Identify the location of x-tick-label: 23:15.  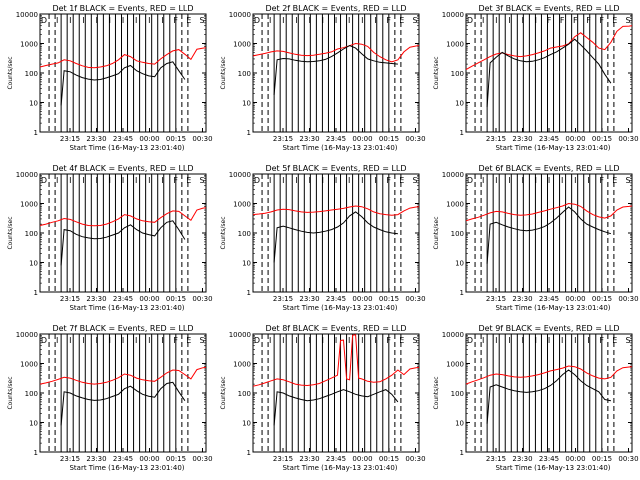
(283, 459).